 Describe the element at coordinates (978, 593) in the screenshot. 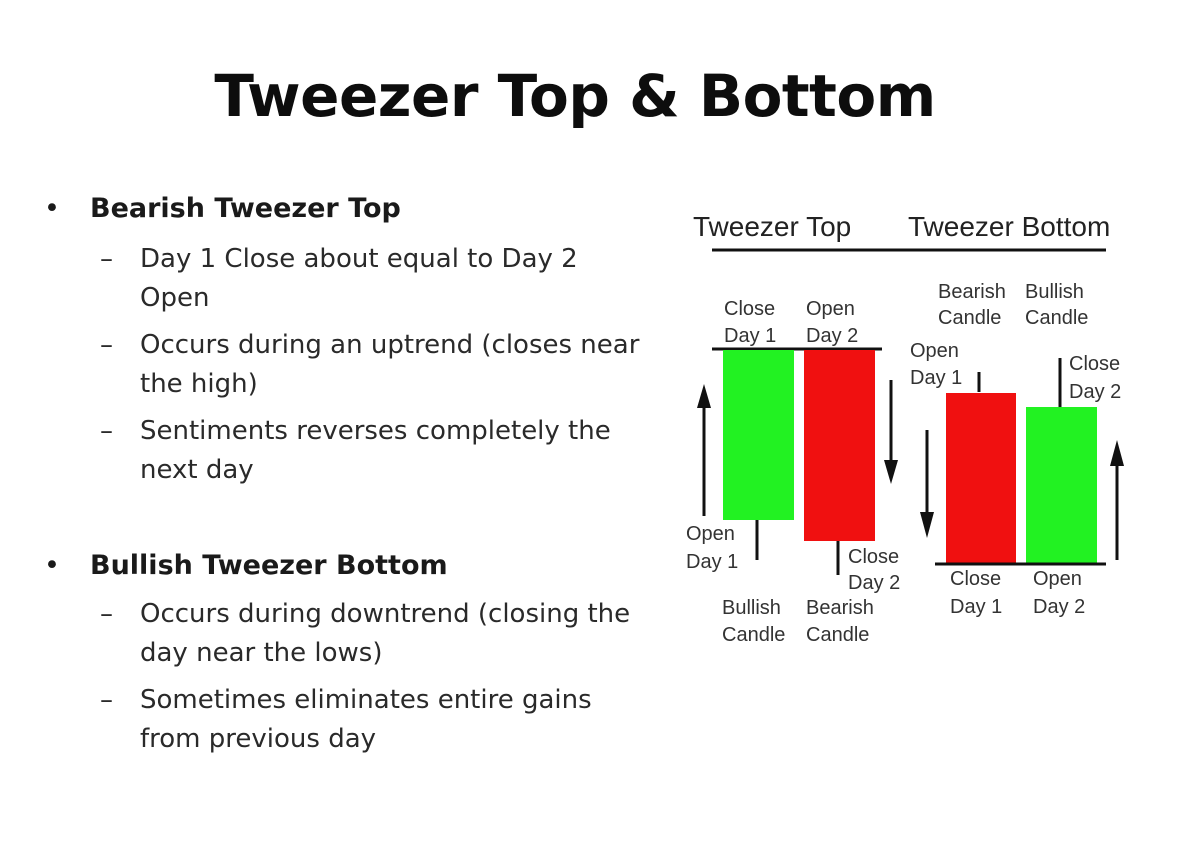

I see `label-close-day1-bottom: Close Day 1` at that location.